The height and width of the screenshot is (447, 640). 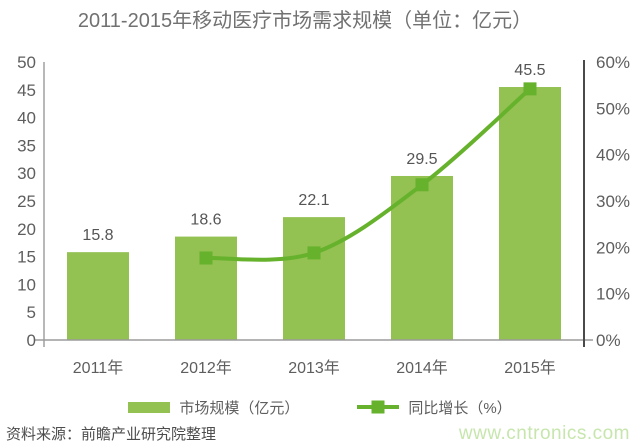 I want to click on x-axis-label: 2012年, so click(x=206, y=368).